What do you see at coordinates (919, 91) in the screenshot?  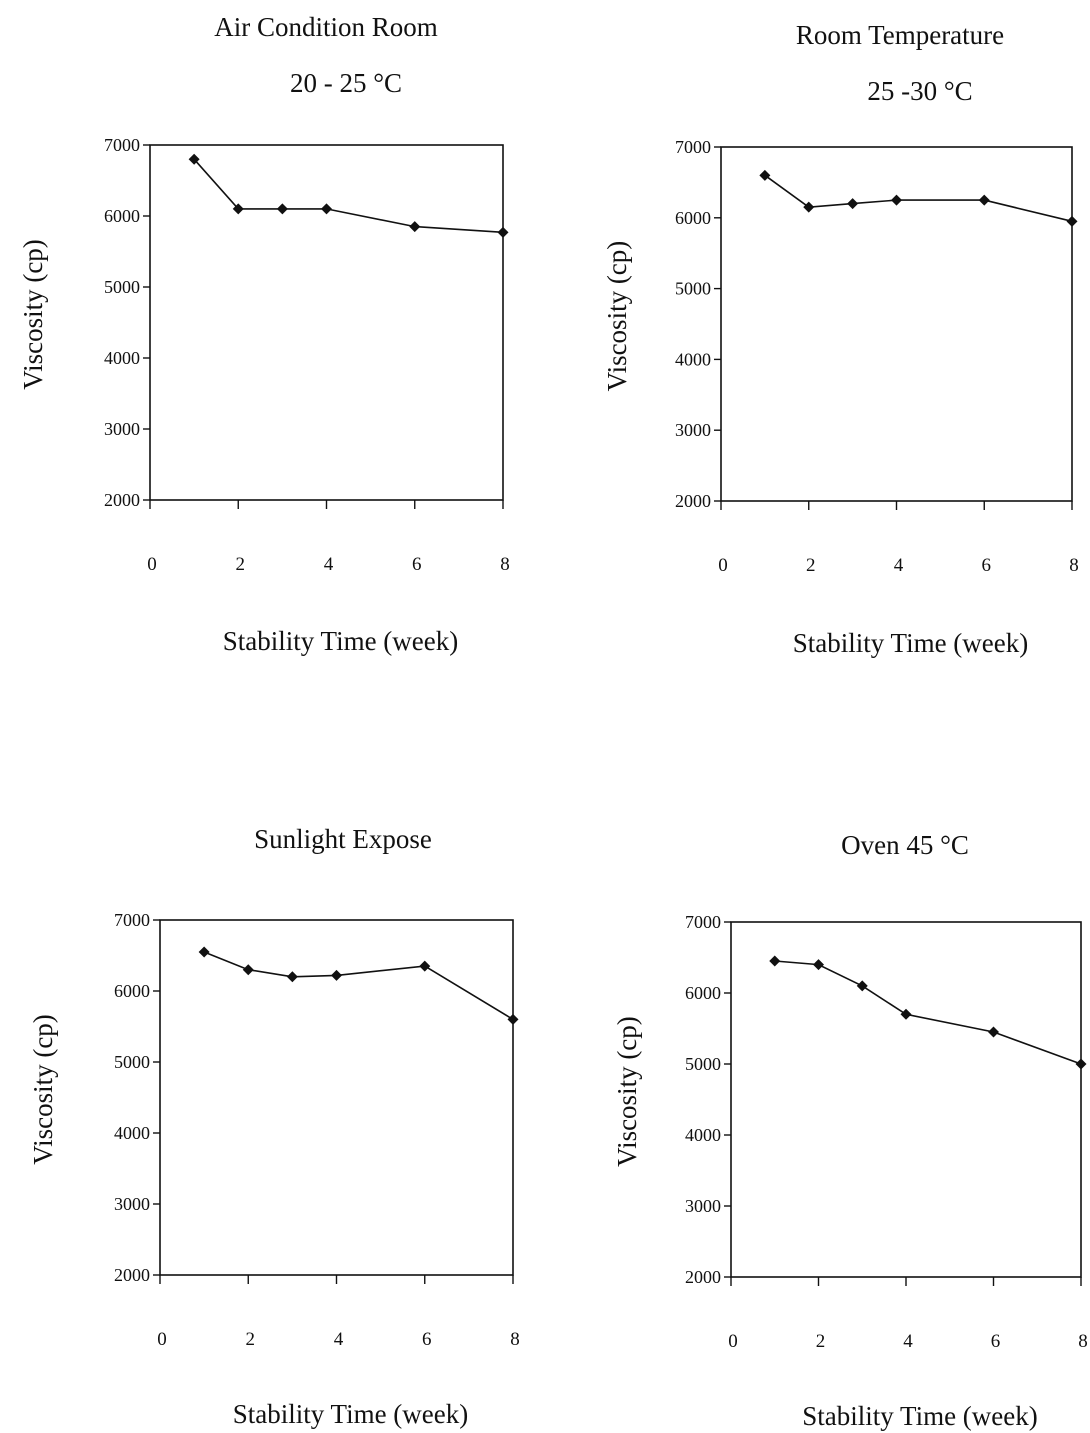 I see `chart-subtitle: 25 -30 °C` at bounding box center [919, 91].